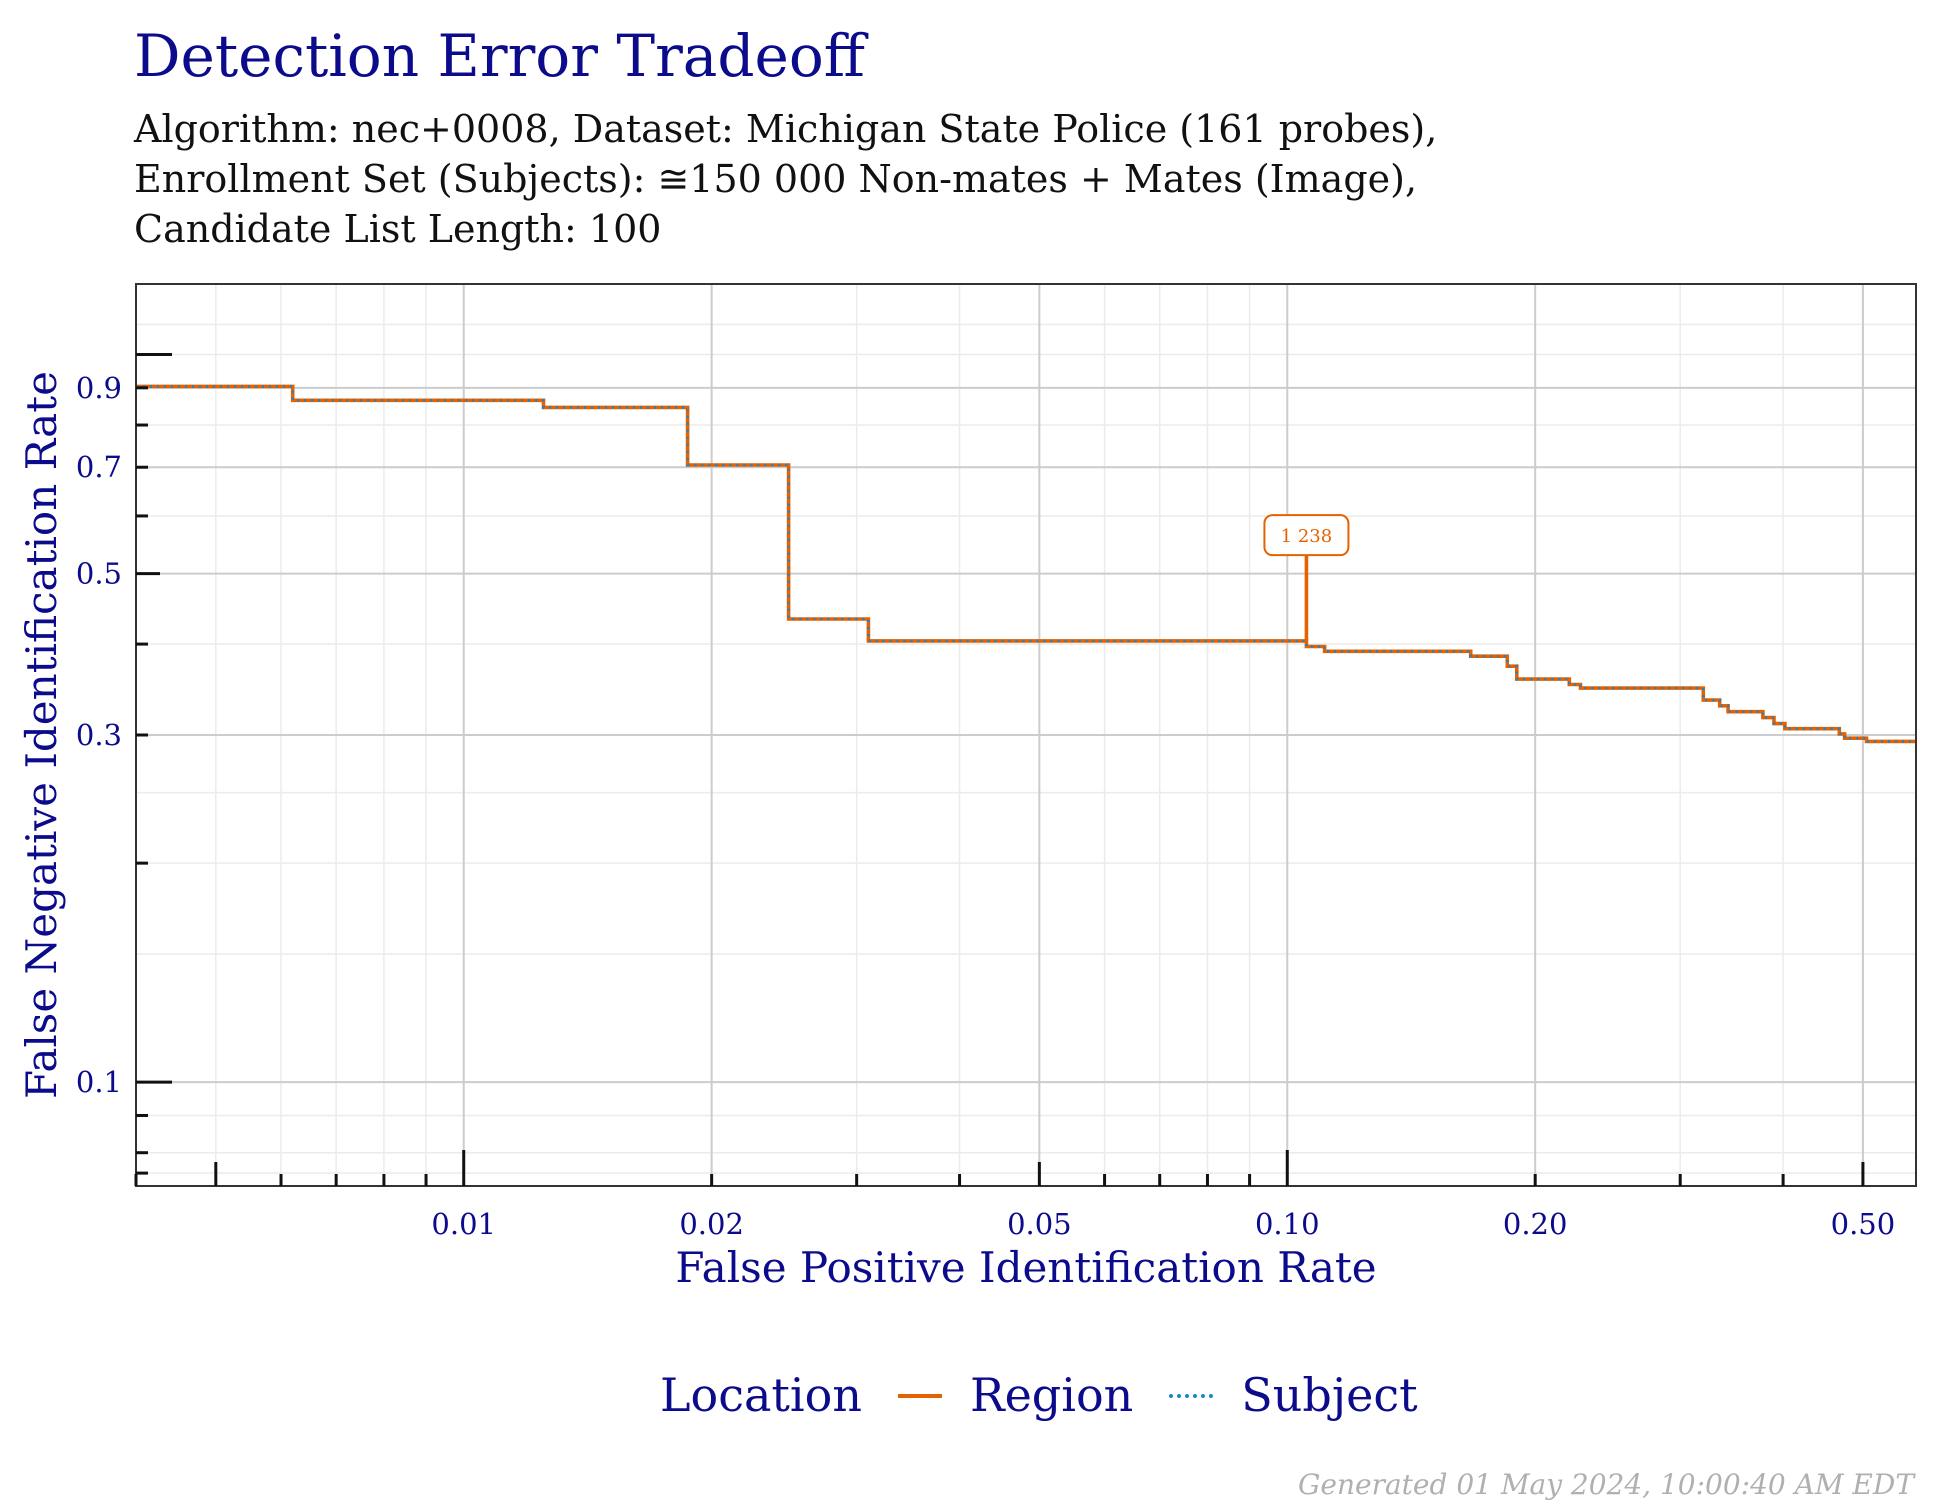  I want to click on y-tick-label: 0.7, so click(99, 467).